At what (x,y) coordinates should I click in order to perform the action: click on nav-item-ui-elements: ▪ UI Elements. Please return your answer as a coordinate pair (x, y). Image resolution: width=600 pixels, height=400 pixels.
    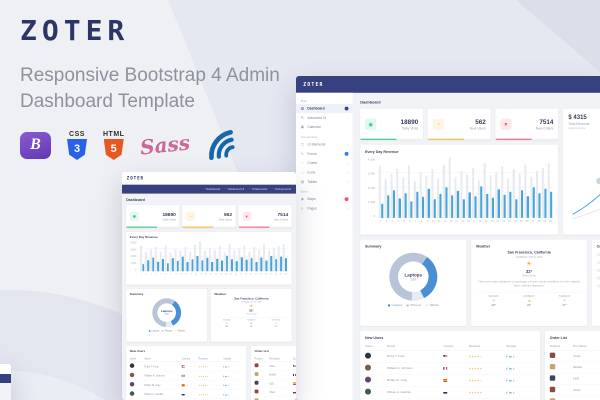
    Looking at the image, I should click on (259, 188).